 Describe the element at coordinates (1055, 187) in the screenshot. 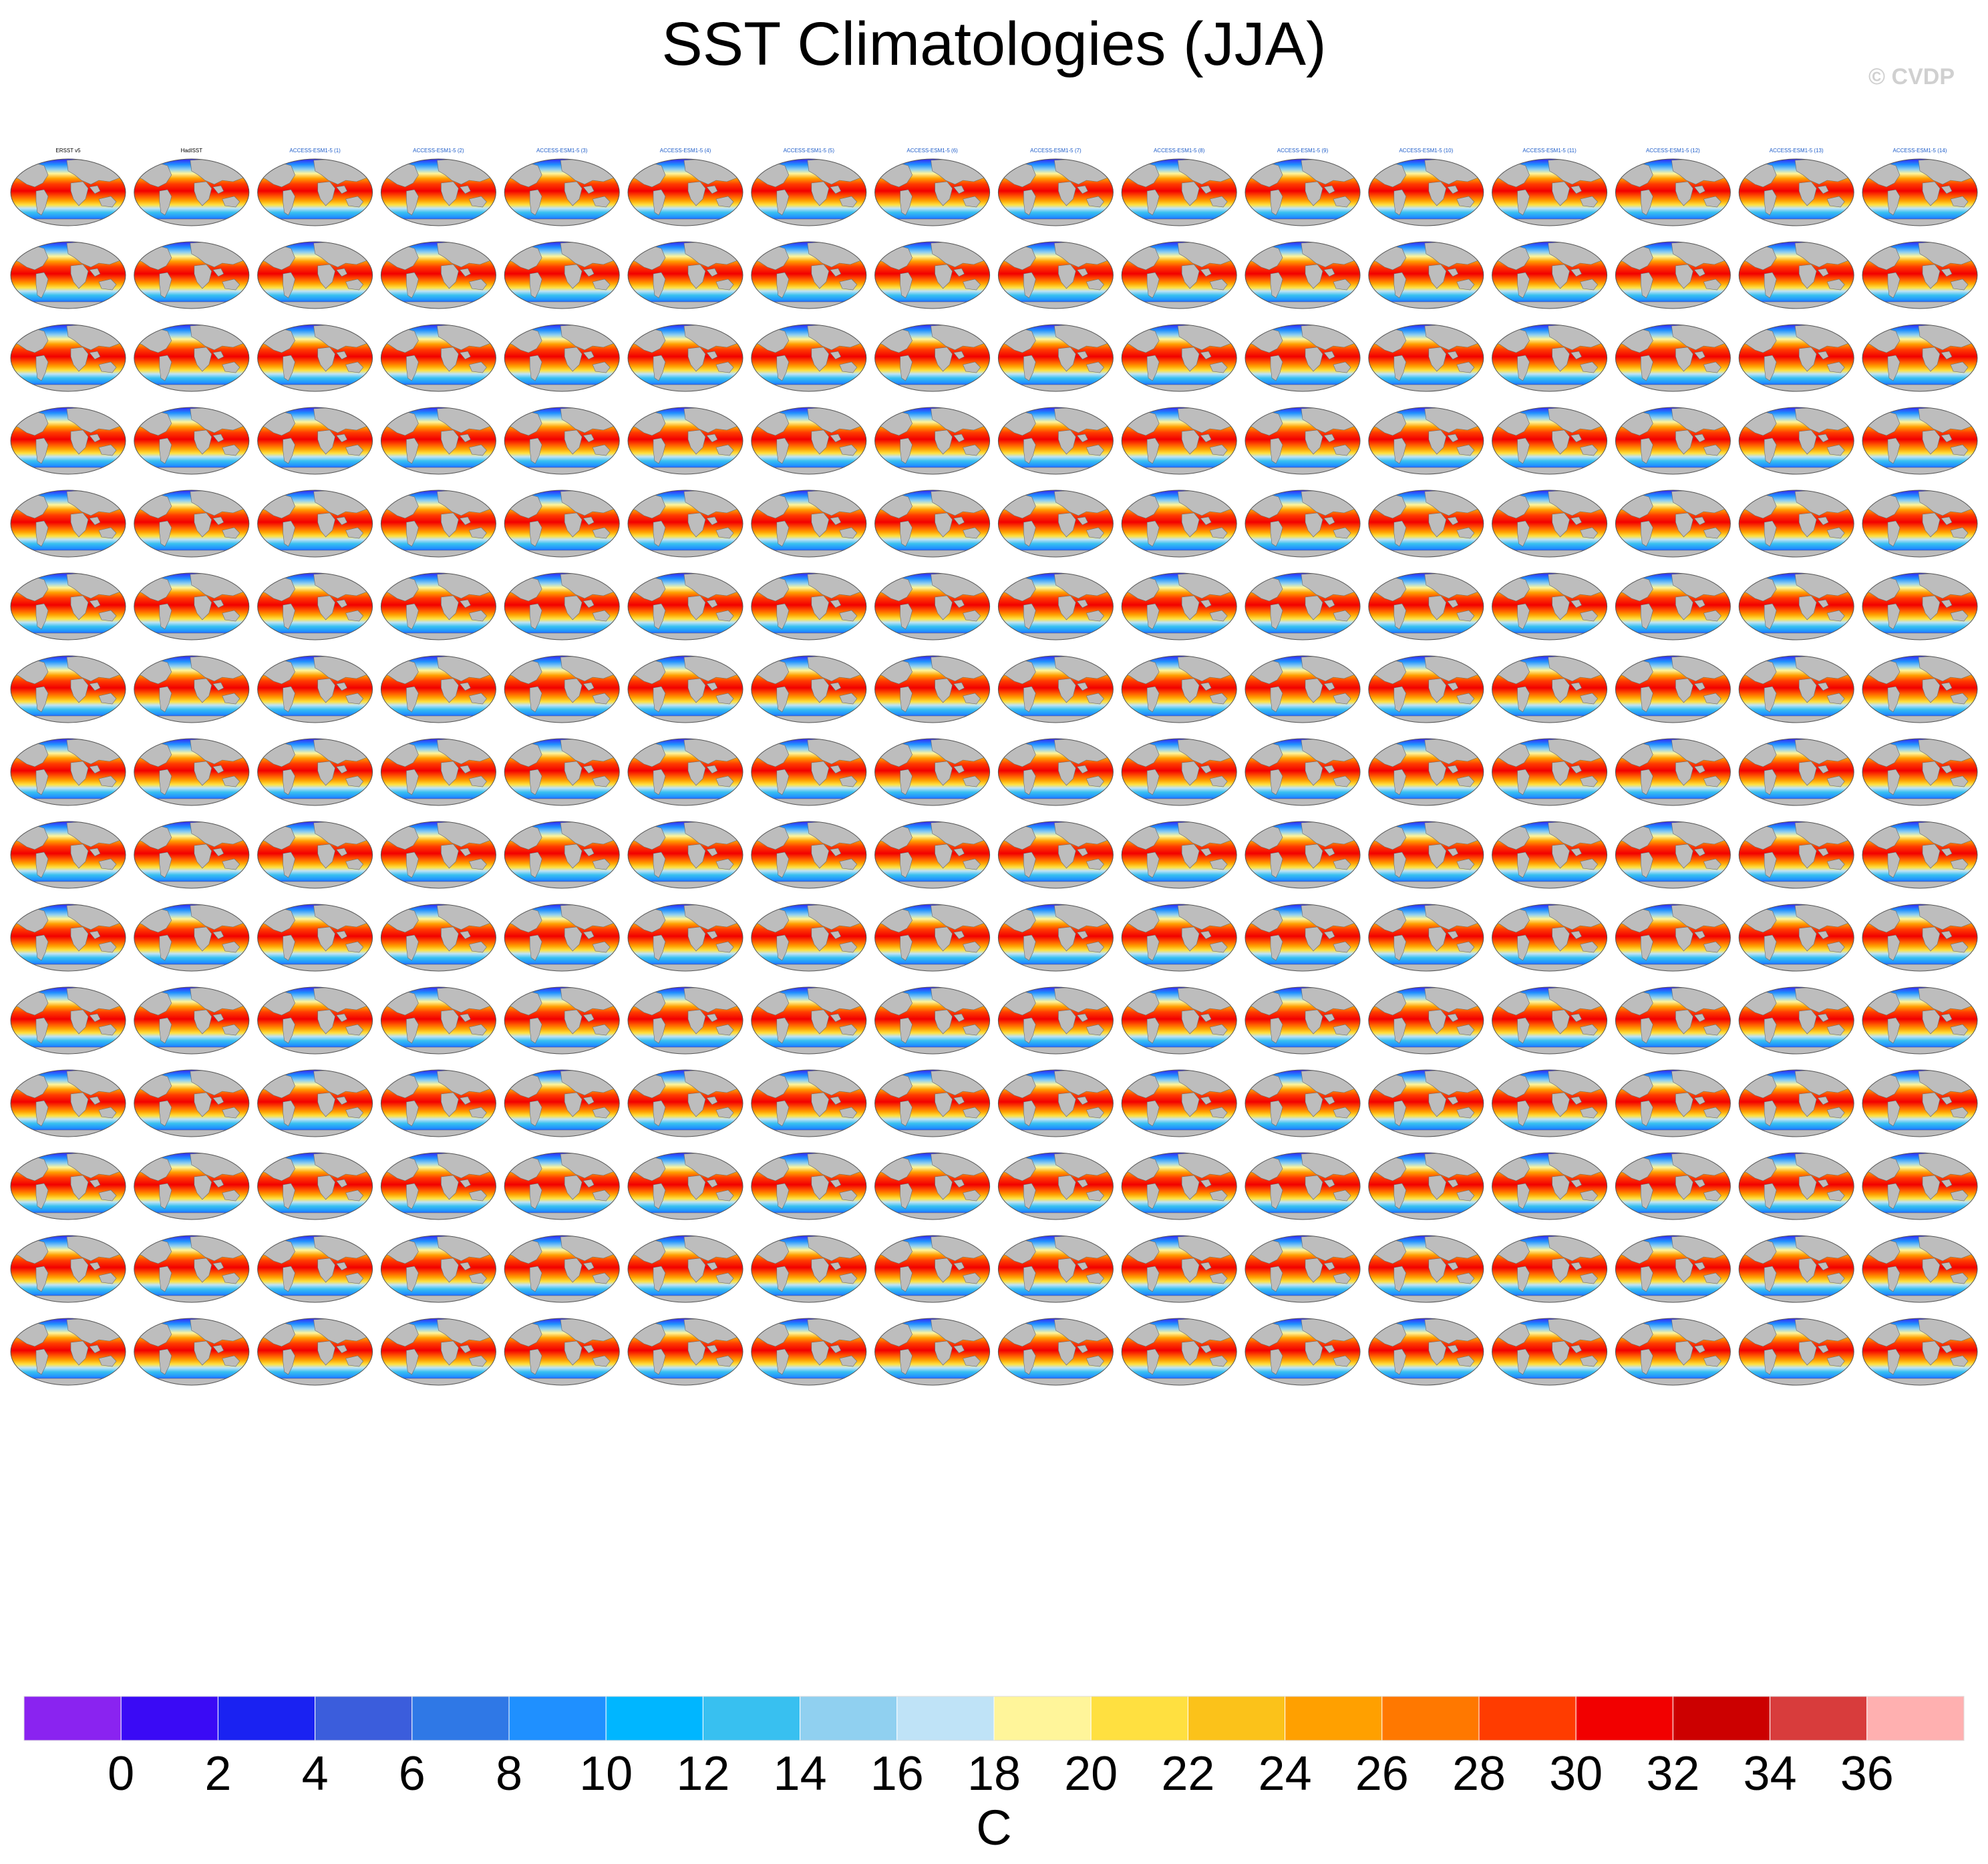

I see `sst-panel: ACCESS-ESM1-5 (7)` at that location.